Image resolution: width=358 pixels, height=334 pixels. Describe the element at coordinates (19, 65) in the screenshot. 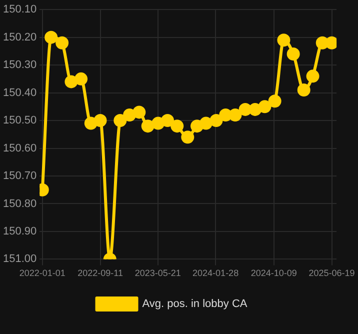

I see `y-tick-label: 150.30` at that location.